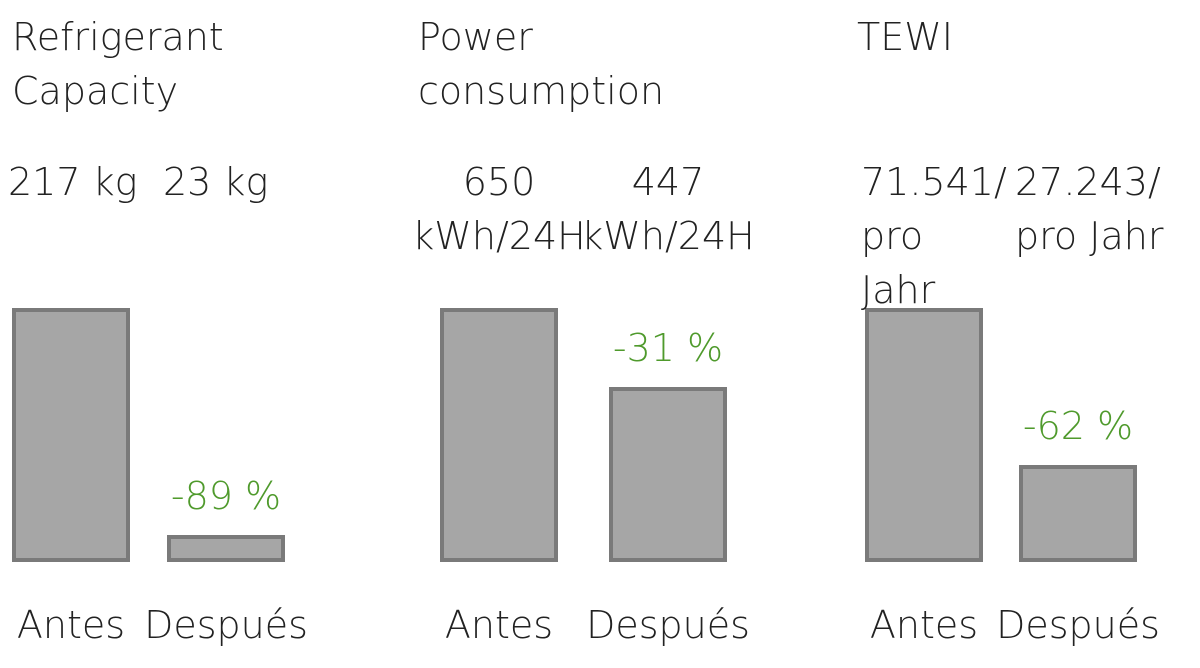  Describe the element at coordinates (226, 496) in the screenshot. I see `change-annotation: -89 %` at that location.